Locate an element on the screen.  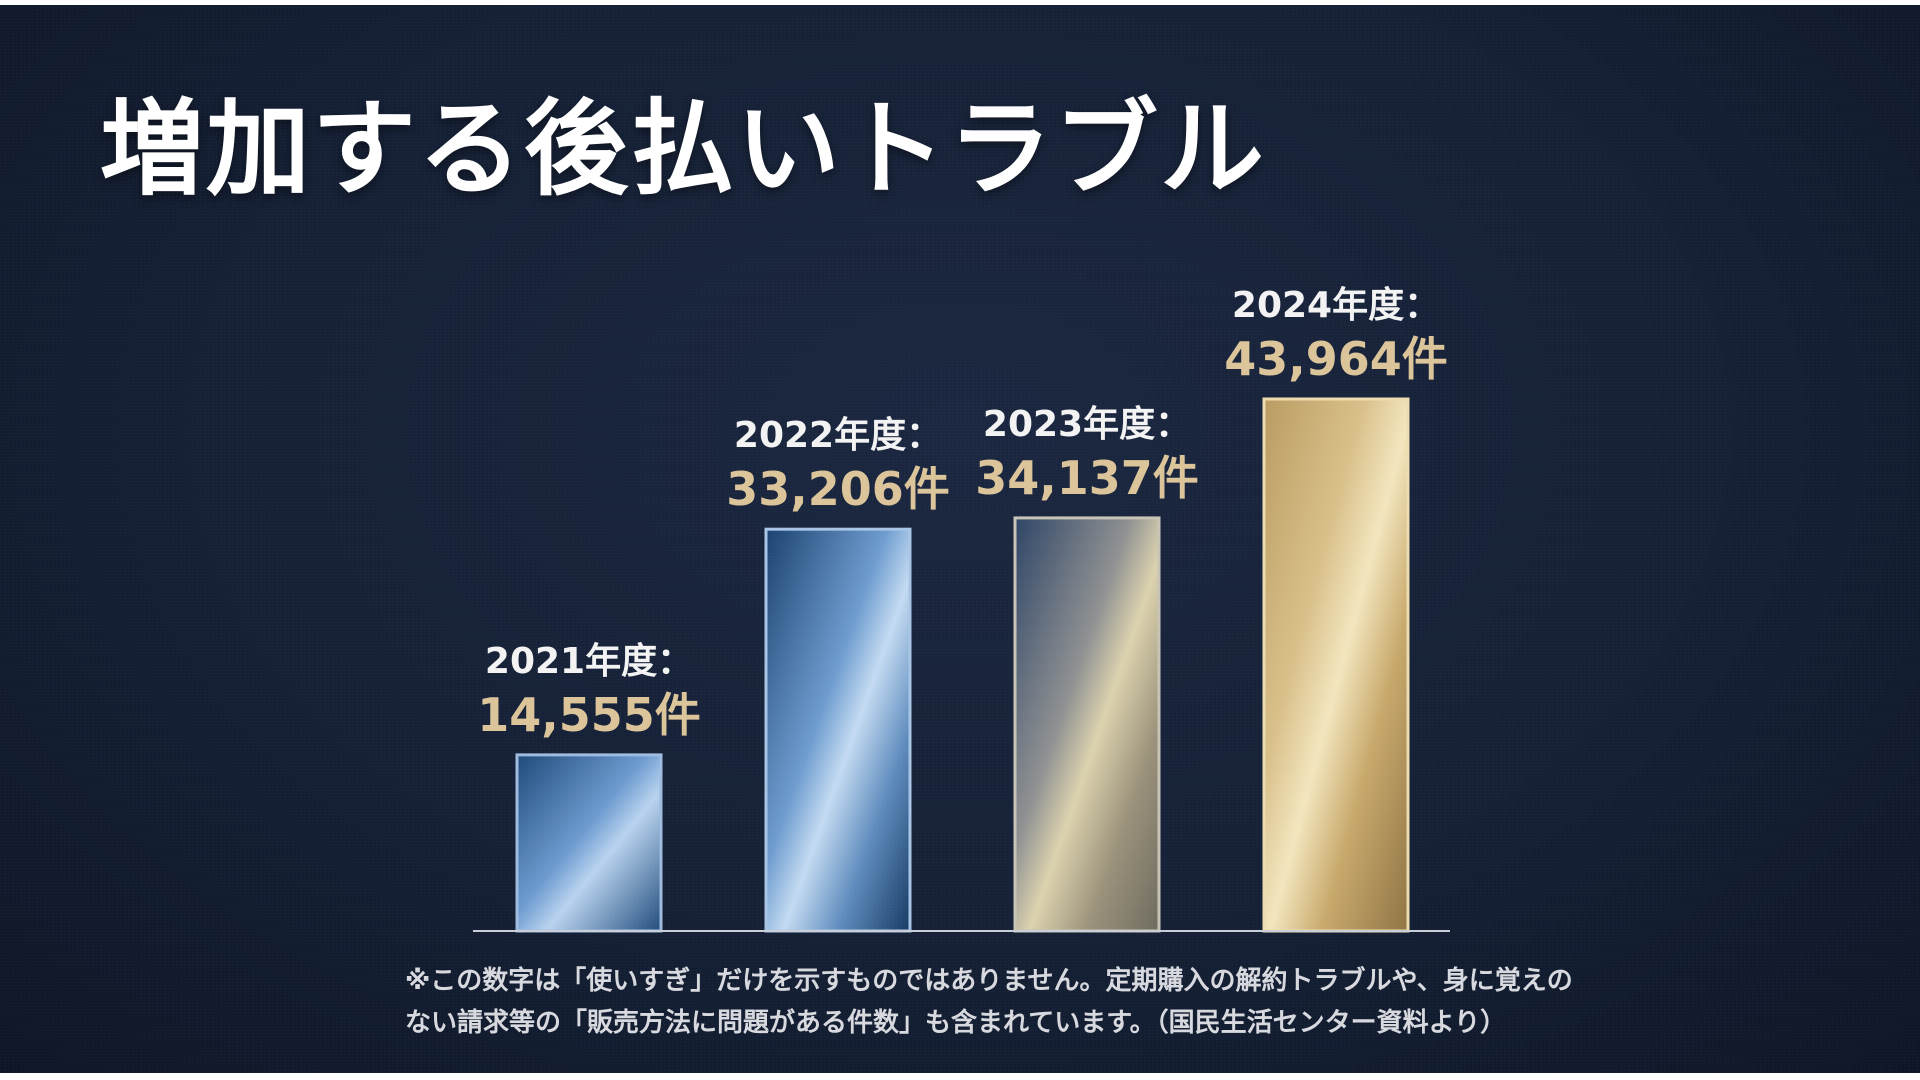
category-label-3: 2023年度： is located at coordinates (1087, 424).